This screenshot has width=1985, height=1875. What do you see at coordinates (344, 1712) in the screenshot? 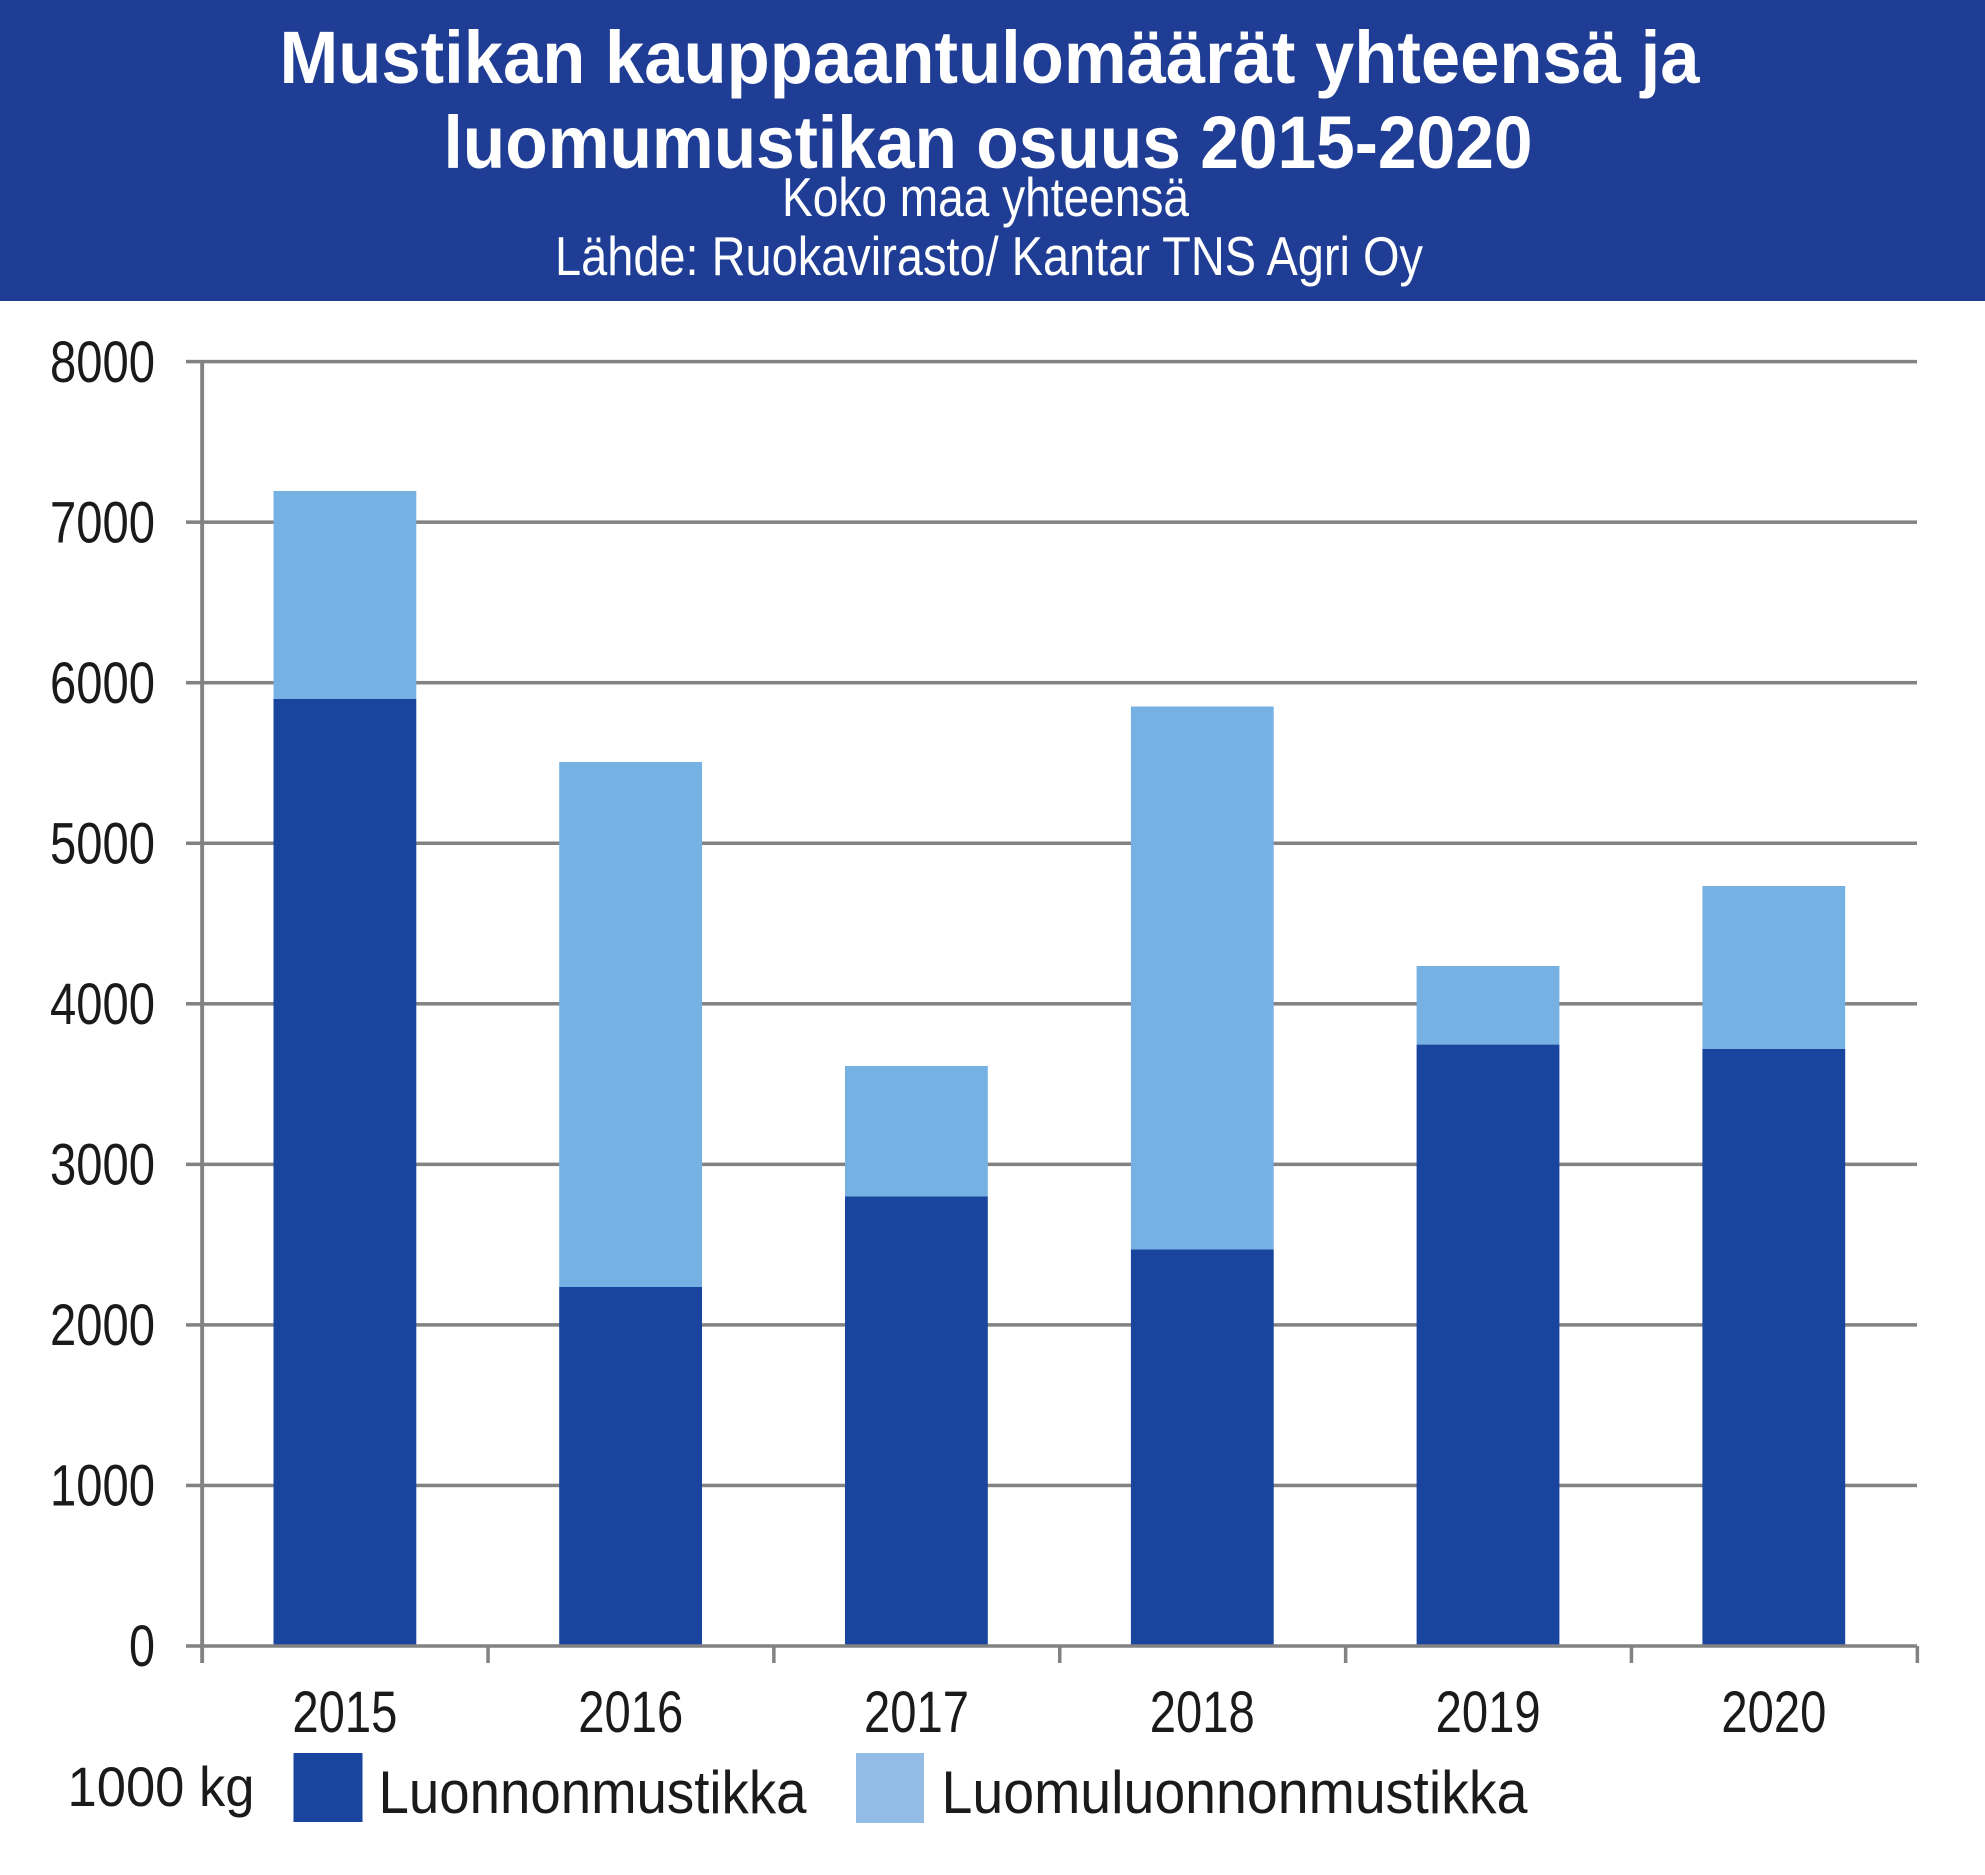
I see `svg-text: 2015` at bounding box center [344, 1712].